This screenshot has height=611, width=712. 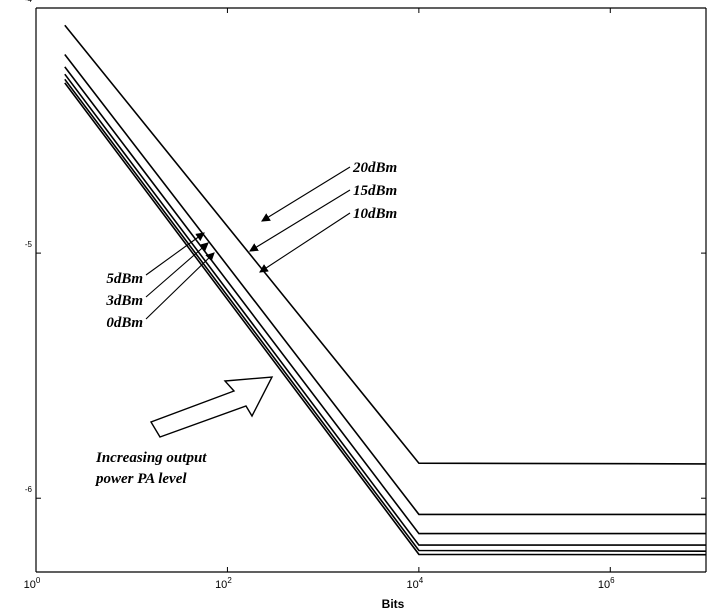 What do you see at coordinates (29, 2) in the screenshot?
I see `y-tick-label: -4` at bounding box center [29, 2].